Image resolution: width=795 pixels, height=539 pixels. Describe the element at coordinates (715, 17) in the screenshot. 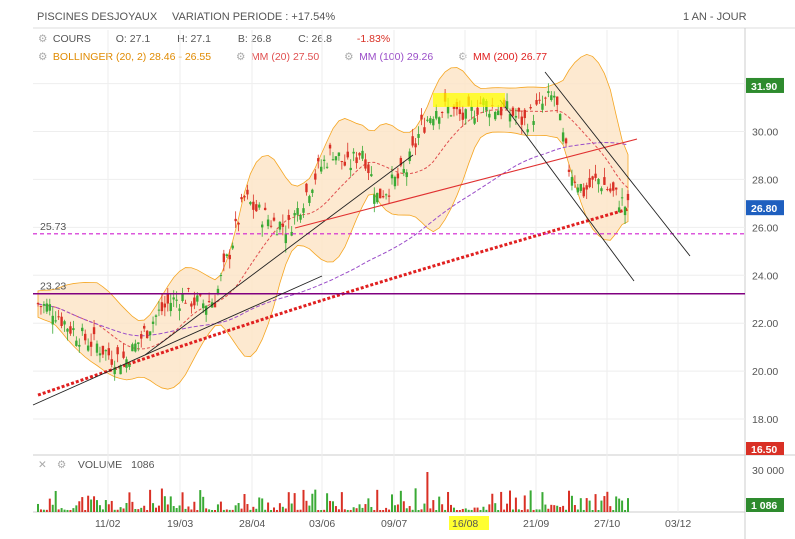

I see `period-selector: 1 AN - JOUR` at that location.